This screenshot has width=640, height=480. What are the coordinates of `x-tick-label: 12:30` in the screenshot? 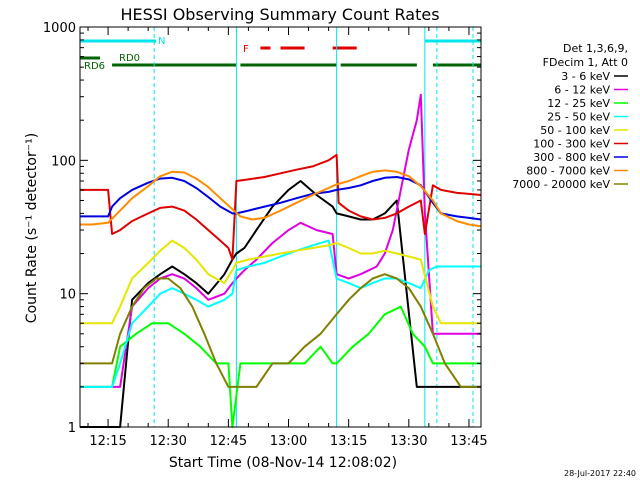 It's located at (167, 441).